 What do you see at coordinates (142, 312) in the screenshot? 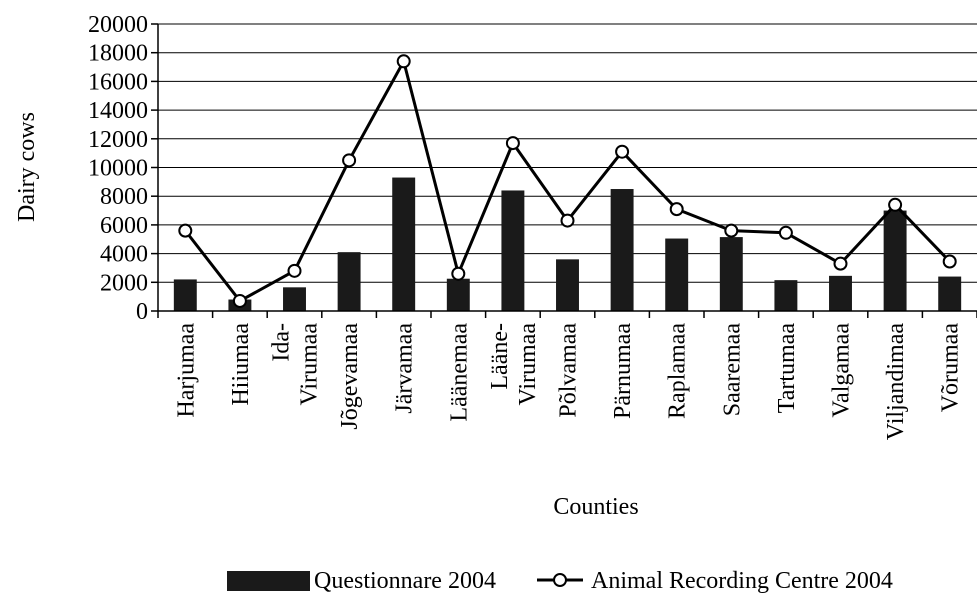
I see `y-tick-label: 0` at bounding box center [142, 312].